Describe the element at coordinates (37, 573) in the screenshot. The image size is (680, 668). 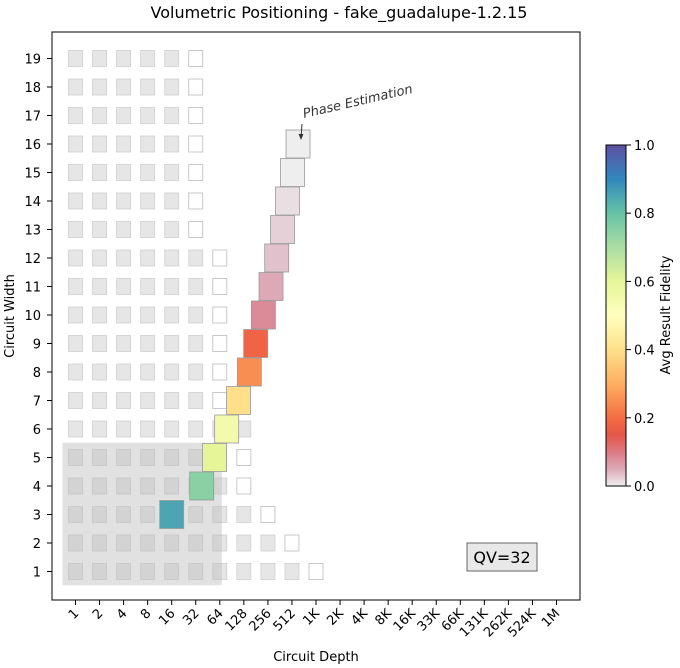
I see `y-tick-label: 1` at that location.